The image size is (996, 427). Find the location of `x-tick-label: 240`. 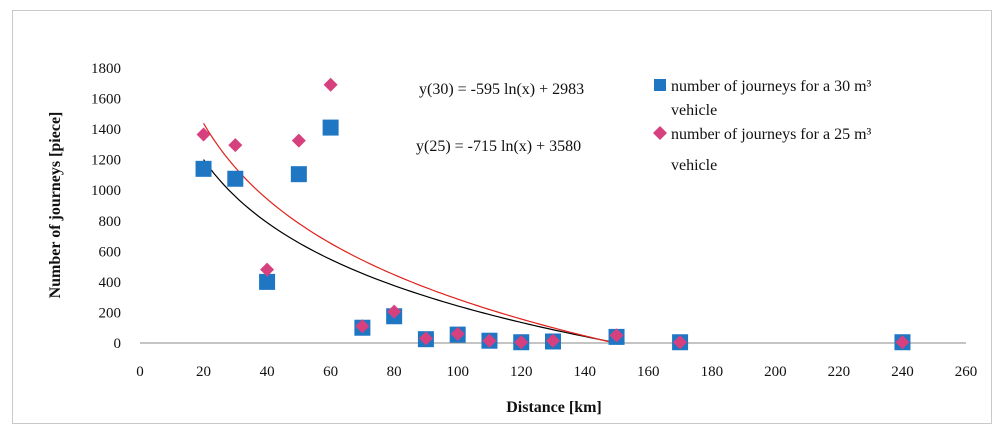

x-tick-label: 240 is located at coordinates (902, 372).